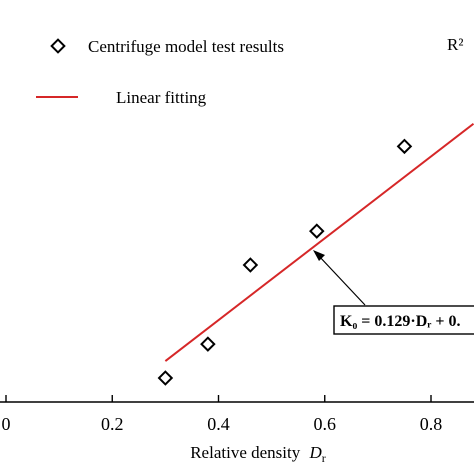  Describe the element at coordinates (325, 424) in the screenshot. I see `x-tick-label-3: 0.6` at that location.